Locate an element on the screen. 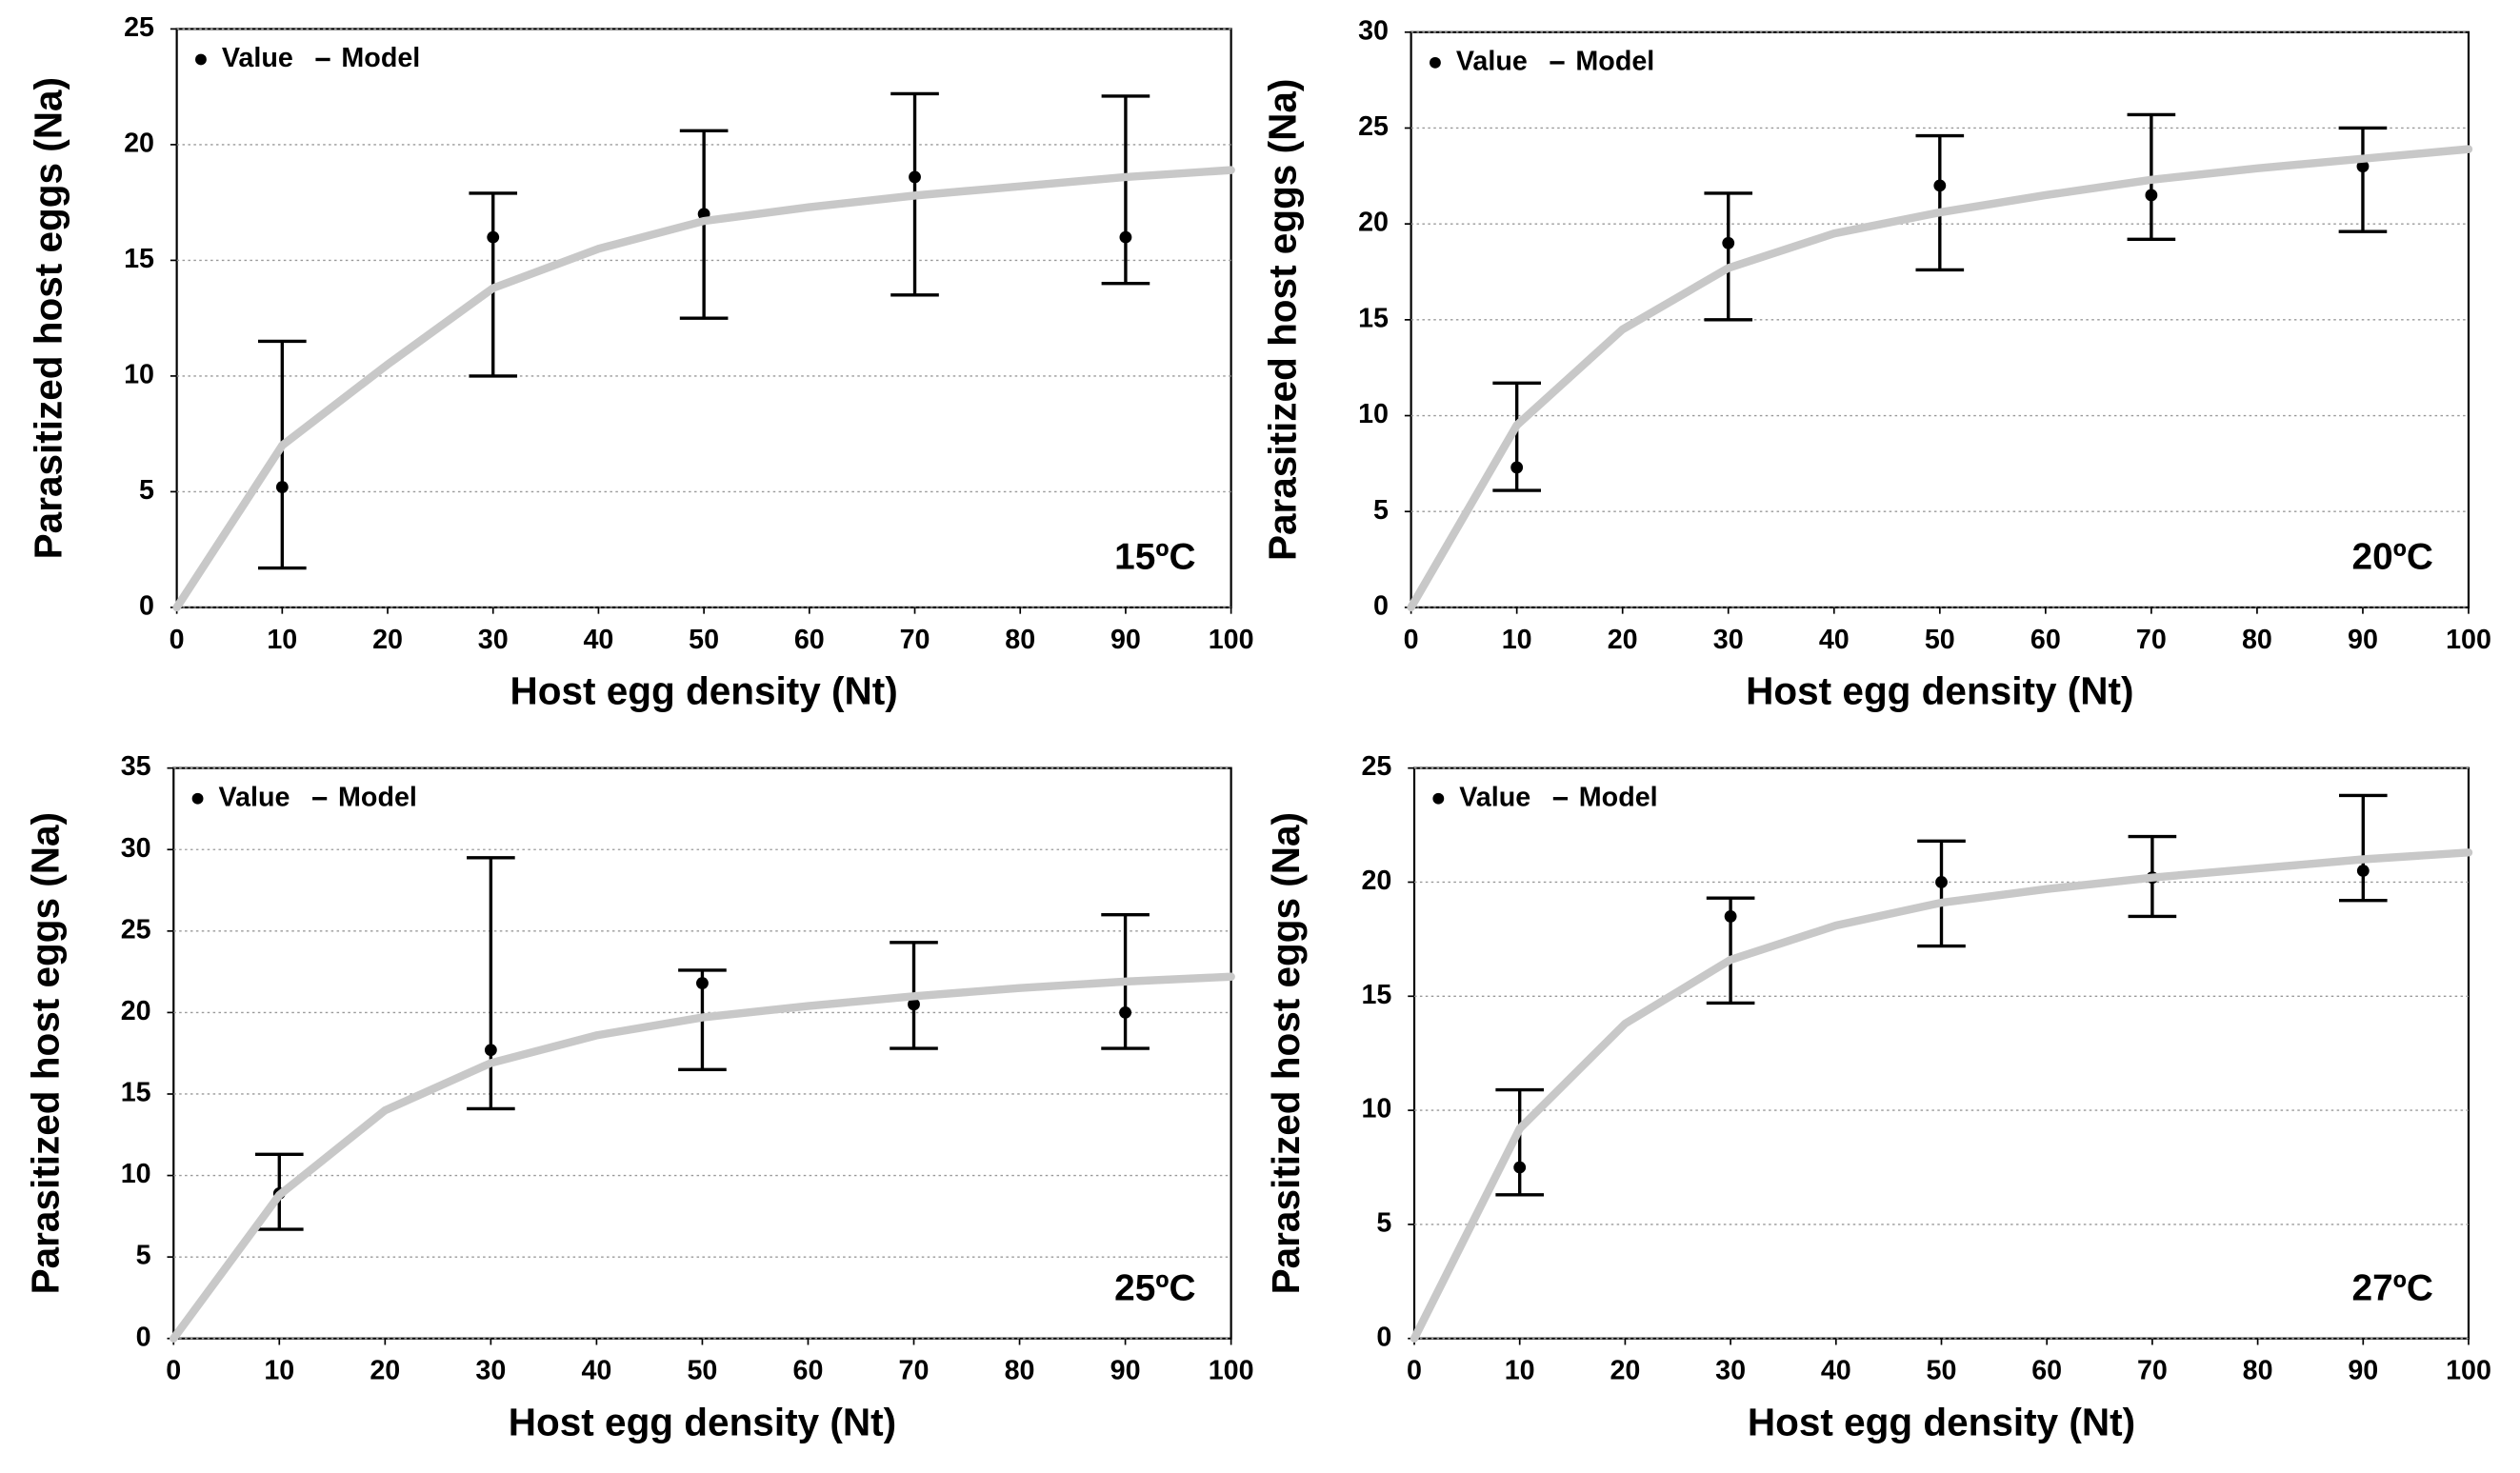 This screenshot has width=2520, height=1473. annotation: 20ºC is located at coordinates (2392, 557).